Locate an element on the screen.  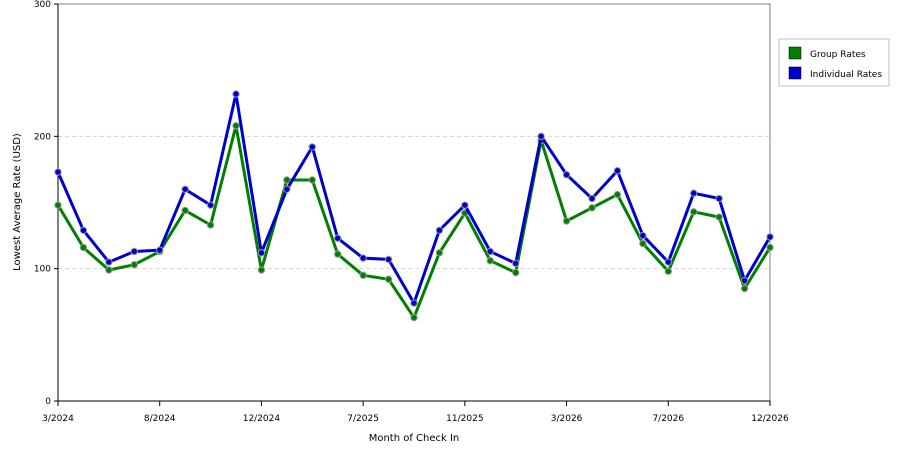
legend-label-individual-rates: Individual Rates is located at coordinates (846, 75).